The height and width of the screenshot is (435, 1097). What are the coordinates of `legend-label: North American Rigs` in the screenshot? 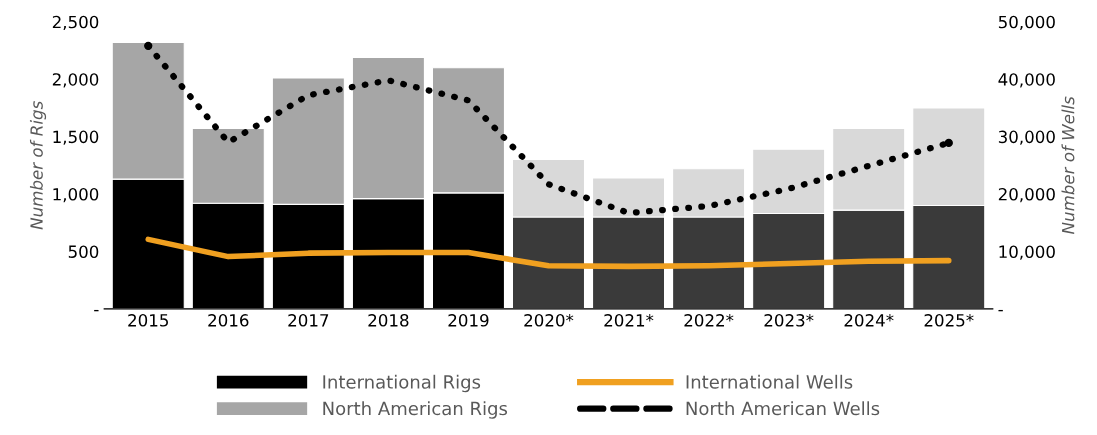 It's located at (415, 410).